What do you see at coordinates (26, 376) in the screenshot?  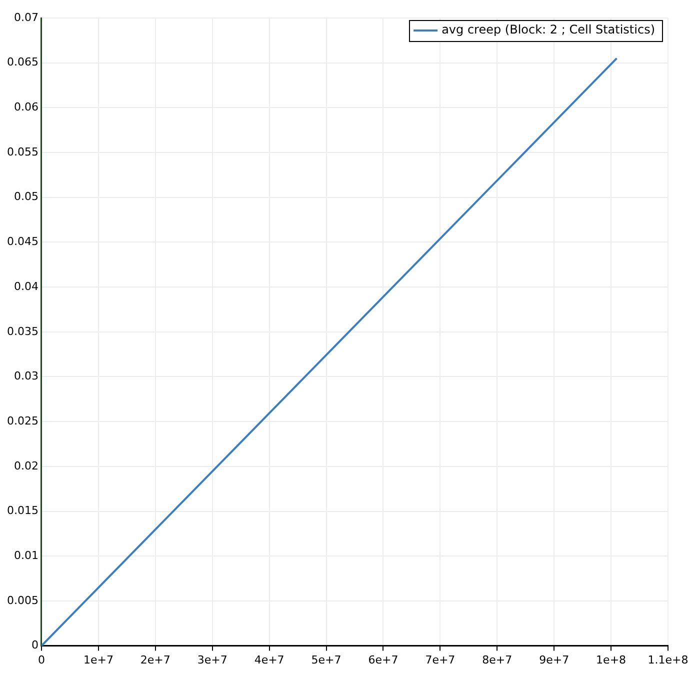 I see `y-tick-label: 0.03` at bounding box center [26, 376].